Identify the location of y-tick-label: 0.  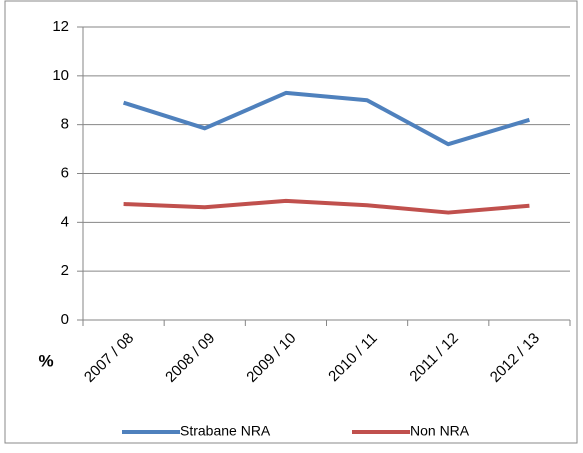
(65, 319).